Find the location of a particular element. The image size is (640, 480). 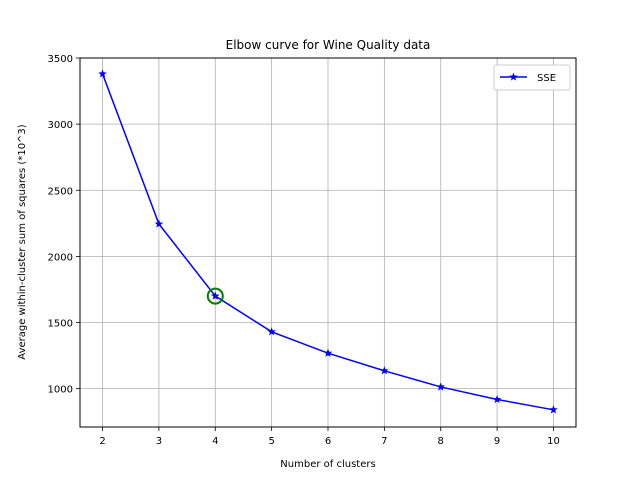

chart-title: Elbow curve for Wine Quality data is located at coordinates (328, 45).